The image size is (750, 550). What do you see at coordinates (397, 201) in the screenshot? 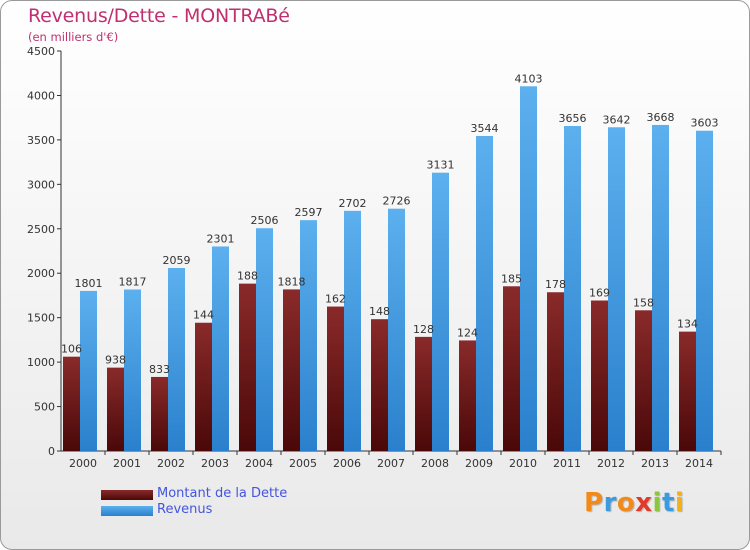
I see `data-label-revenue: 2726` at bounding box center [397, 201].